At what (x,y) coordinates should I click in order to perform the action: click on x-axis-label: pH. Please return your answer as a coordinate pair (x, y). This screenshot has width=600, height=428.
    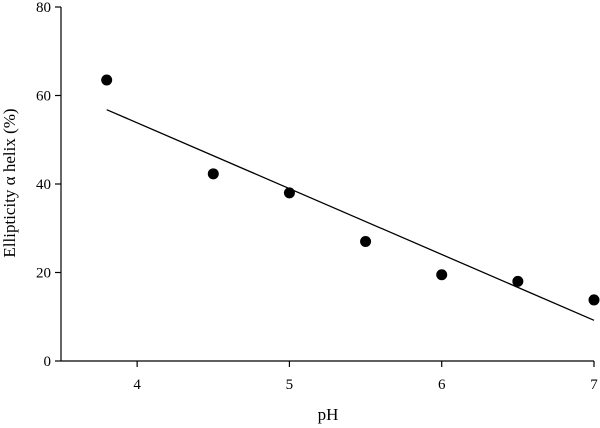
    Looking at the image, I should click on (328, 414).